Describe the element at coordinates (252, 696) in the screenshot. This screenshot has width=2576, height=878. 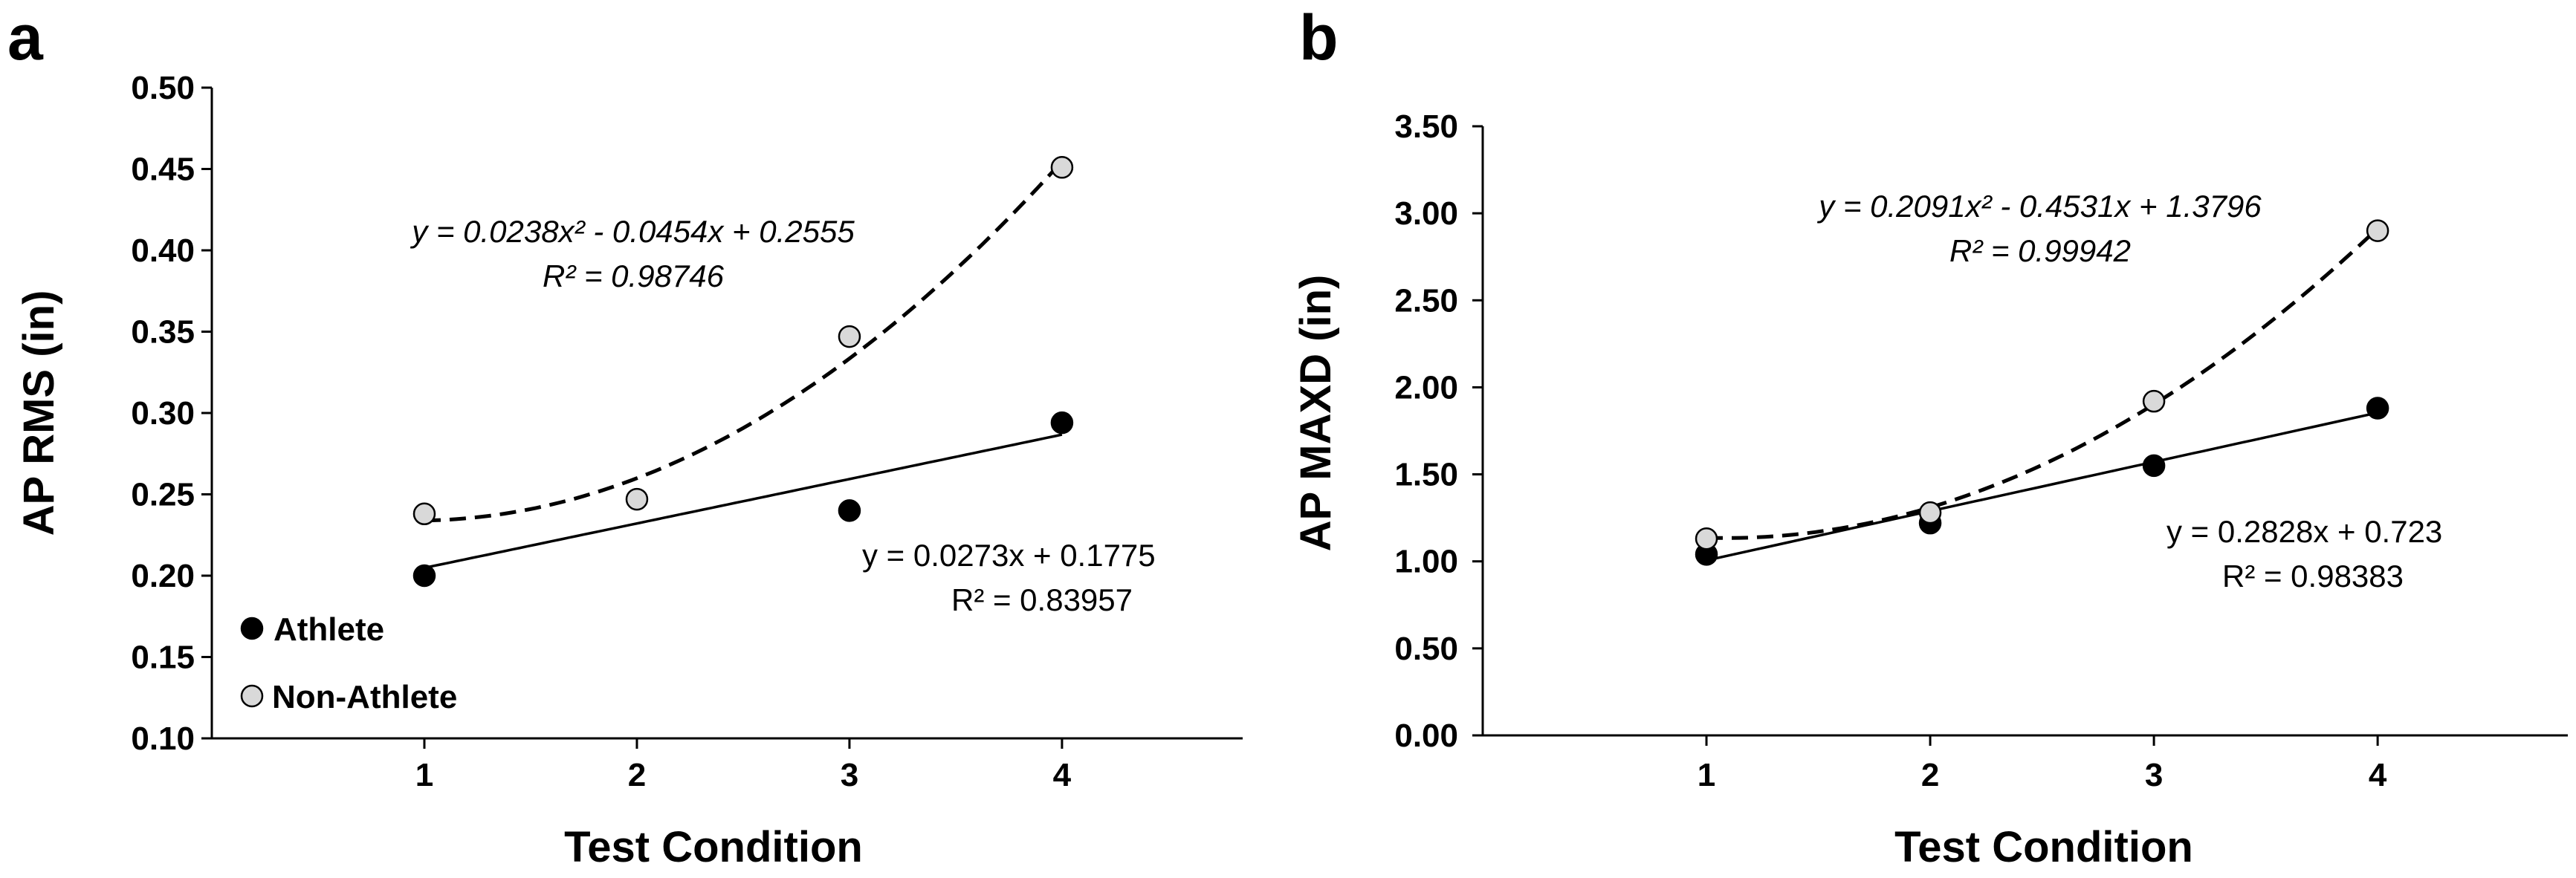
I see `legend-non-athlete-marker` at that location.